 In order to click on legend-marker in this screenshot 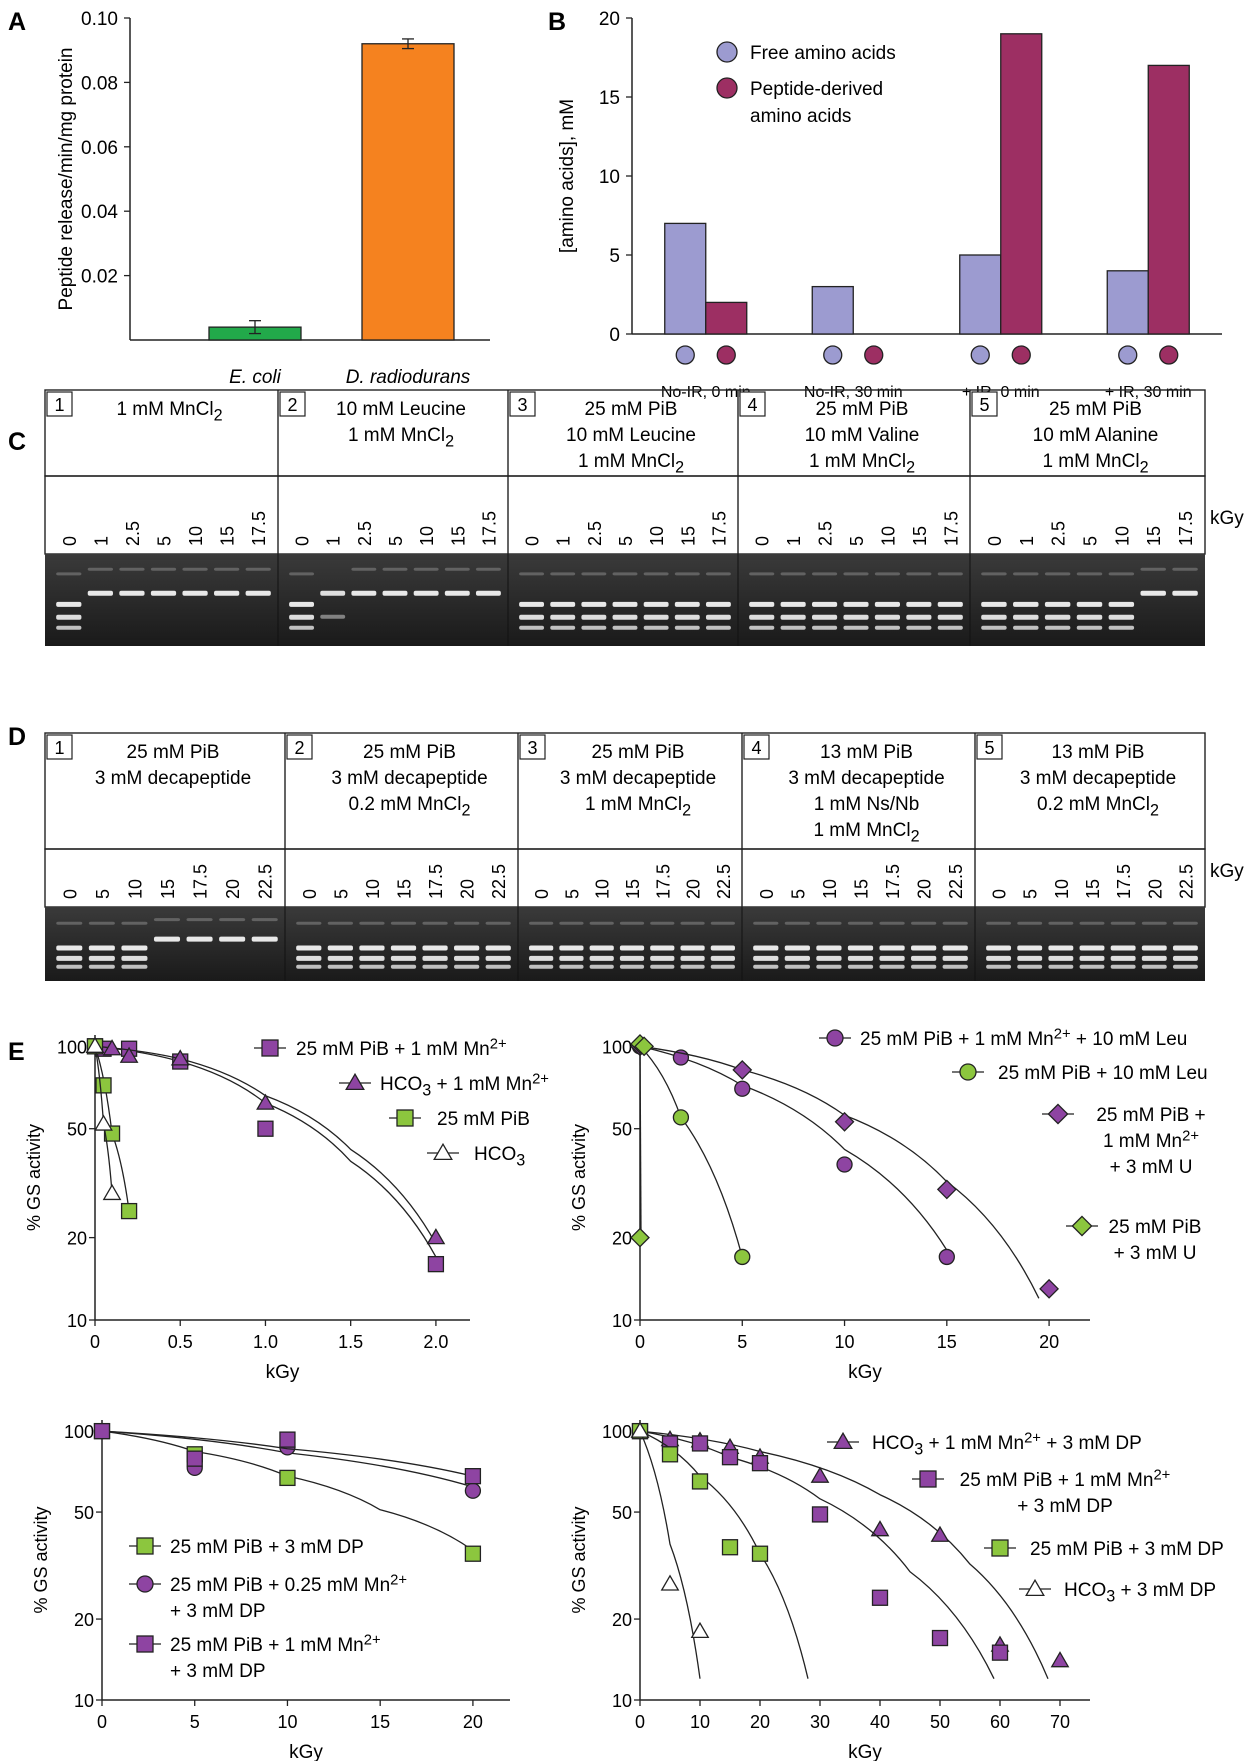, I will do `click(843, 1440)`.